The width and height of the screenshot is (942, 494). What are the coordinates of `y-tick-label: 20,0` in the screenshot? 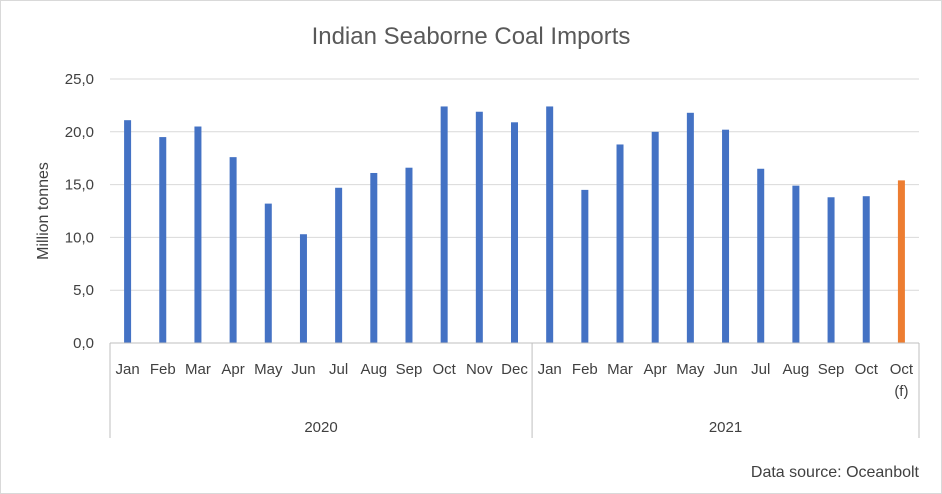 It's located at (79, 132).